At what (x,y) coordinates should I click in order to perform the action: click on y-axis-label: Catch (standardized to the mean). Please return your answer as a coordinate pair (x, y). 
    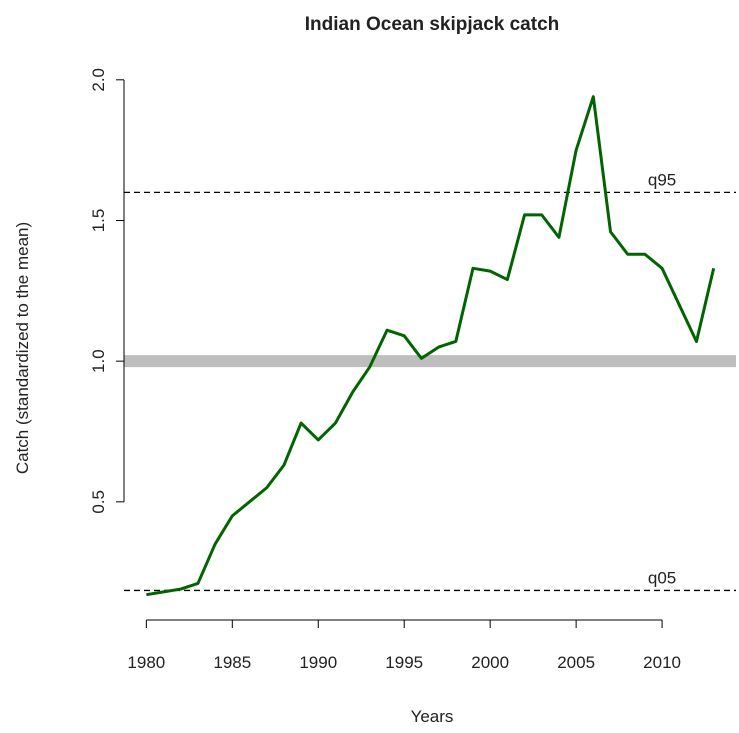
    Looking at the image, I should click on (22, 348).